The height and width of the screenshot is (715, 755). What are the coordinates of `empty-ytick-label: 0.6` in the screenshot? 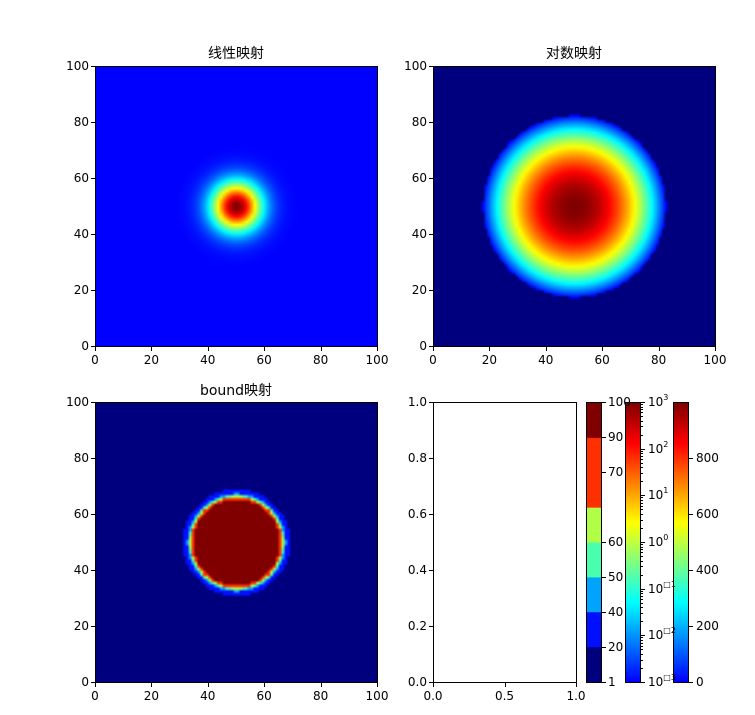 It's located at (417, 514).